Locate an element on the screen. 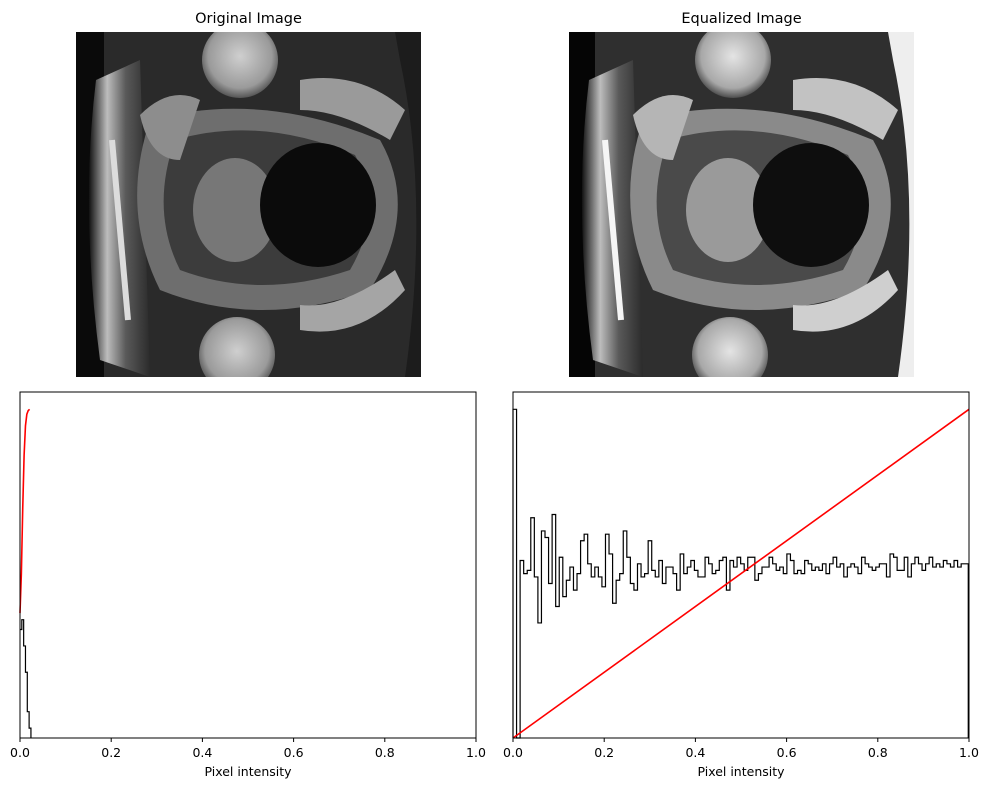 This screenshot has height=790, width=989. original-image-title: Original Image is located at coordinates (248, 19).